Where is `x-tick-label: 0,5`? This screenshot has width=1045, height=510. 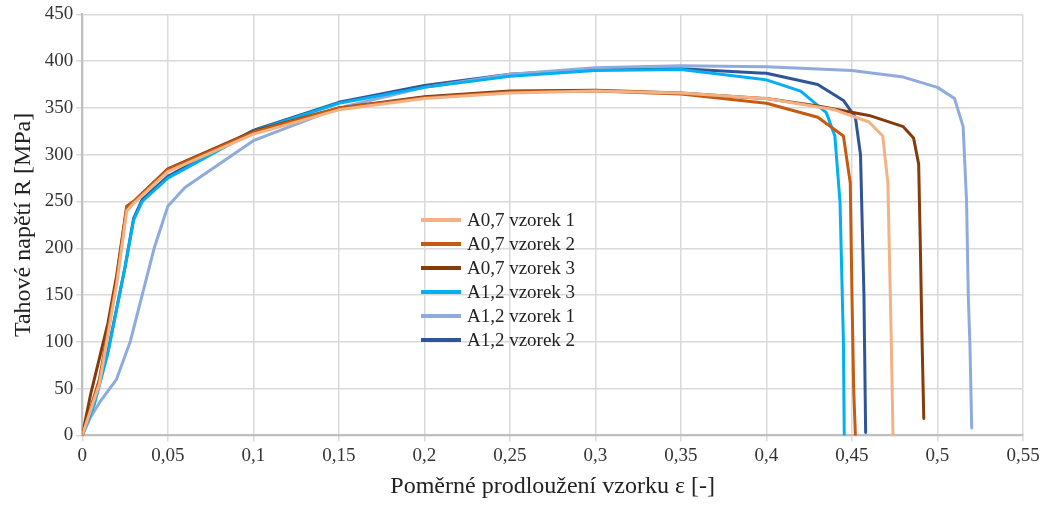 x-tick-label: 0,5 is located at coordinates (937, 454).